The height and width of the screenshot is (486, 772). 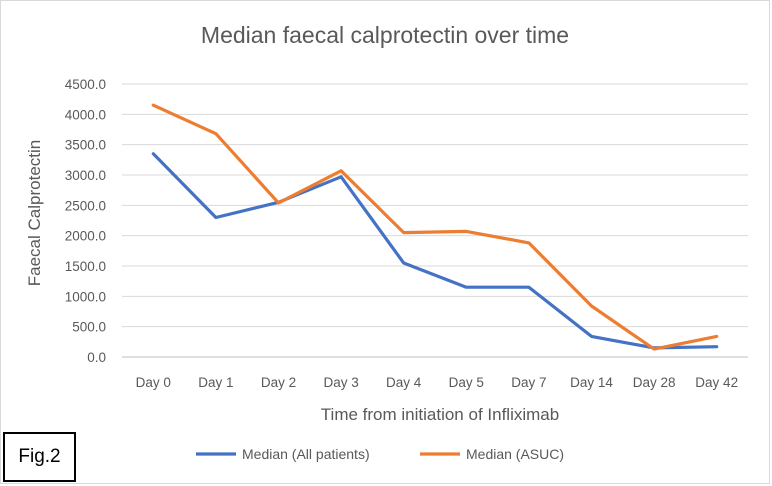 I want to click on y-tick-label: 500.0, so click(x=89, y=327).